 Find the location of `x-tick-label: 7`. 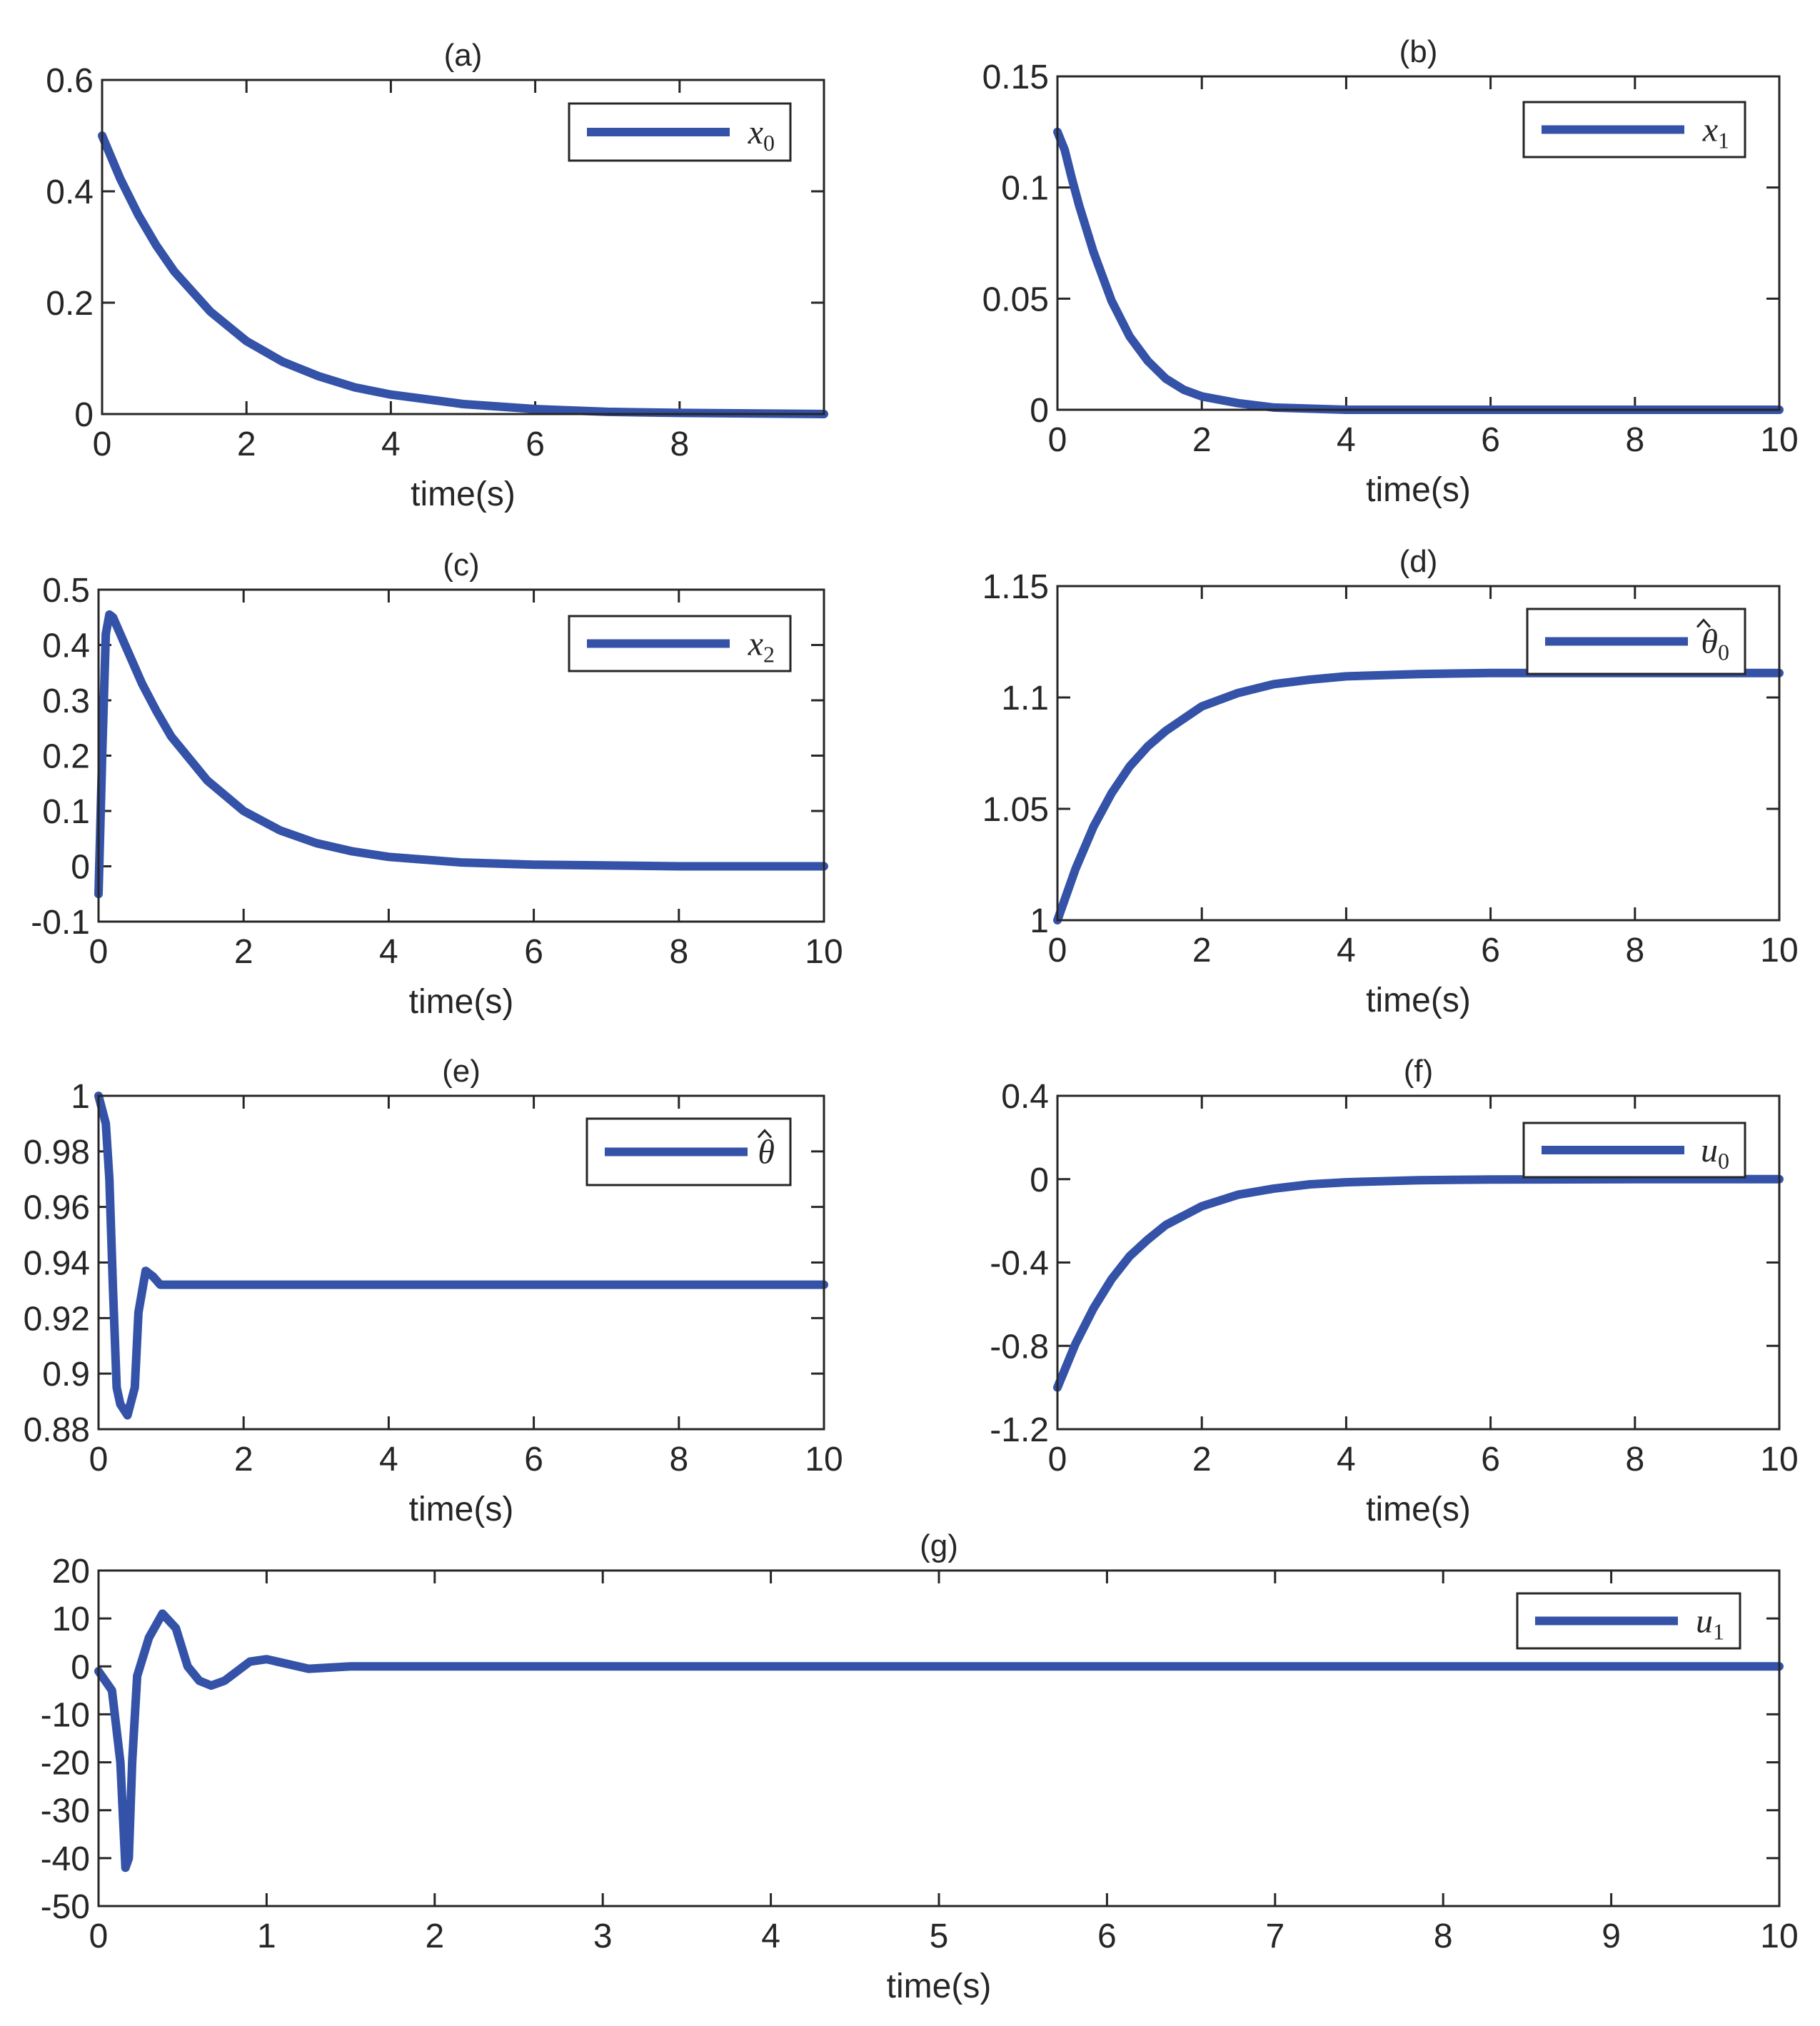

x-tick-label: 7 is located at coordinates (1274, 1936).